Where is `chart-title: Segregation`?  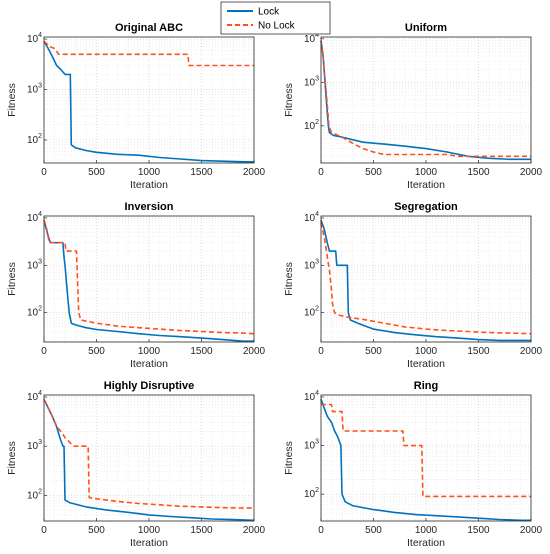 chart-title: Segregation is located at coordinates (426, 207).